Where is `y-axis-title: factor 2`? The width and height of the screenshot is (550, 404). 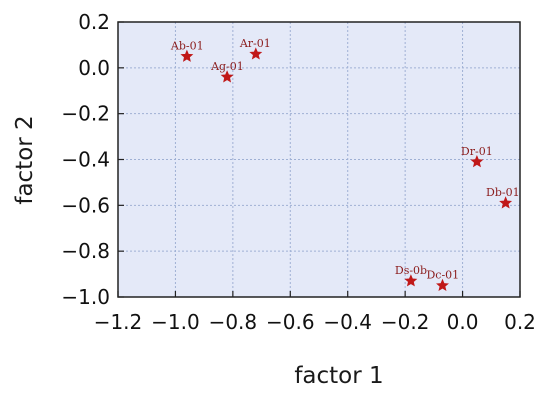
y-axis-title: factor 2 is located at coordinates (25, 159).